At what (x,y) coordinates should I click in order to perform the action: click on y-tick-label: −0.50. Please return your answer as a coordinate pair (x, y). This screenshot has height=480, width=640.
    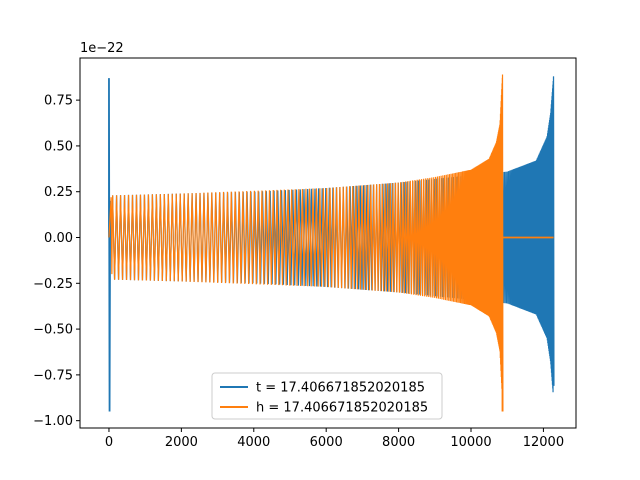
    Looking at the image, I should click on (53, 330).